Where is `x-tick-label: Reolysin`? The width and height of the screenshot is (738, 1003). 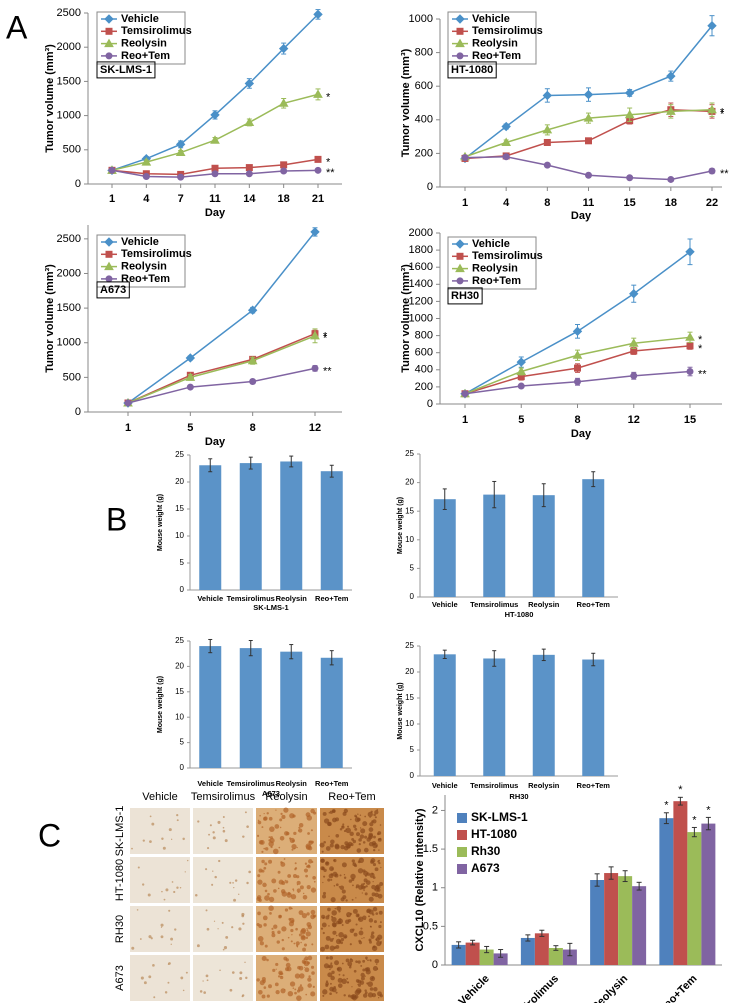
x-tick-label: Reolysin is located at coordinates (292, 783).